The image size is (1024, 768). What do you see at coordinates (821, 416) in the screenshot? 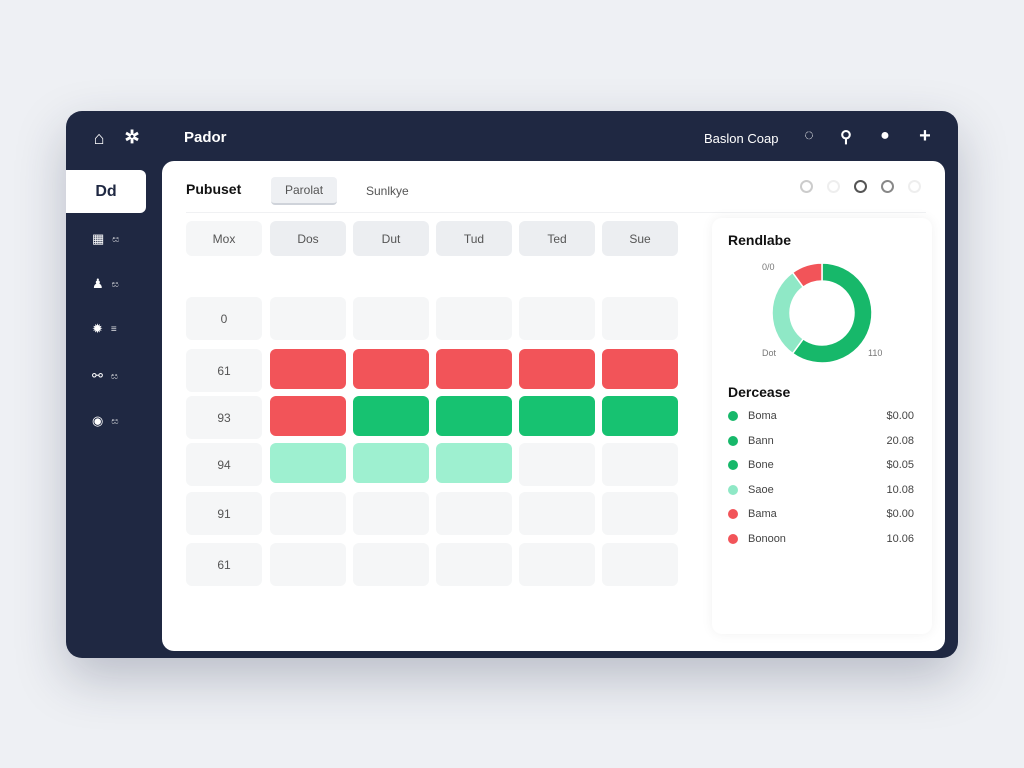
I see `legend-item: Boma $0.00` at bounding box center [821, 416].